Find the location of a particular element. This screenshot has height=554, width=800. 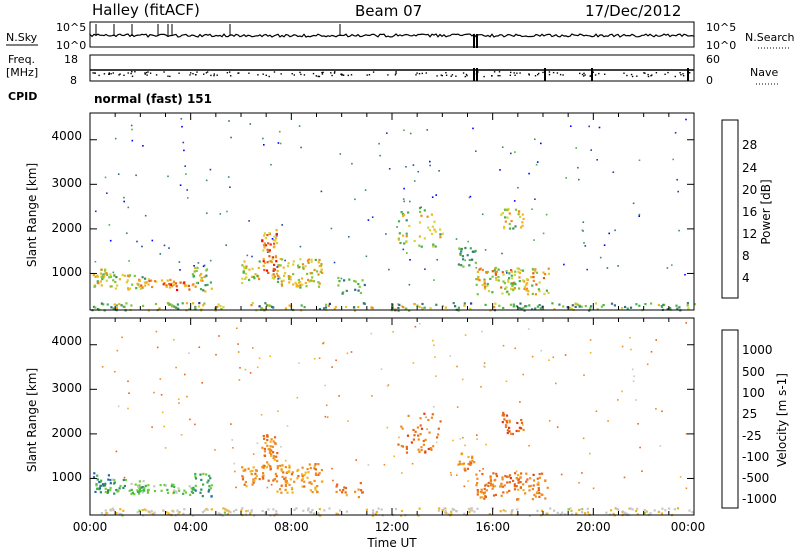

power-cbar-tick-12: 12 is located at coordinates (749, 234).